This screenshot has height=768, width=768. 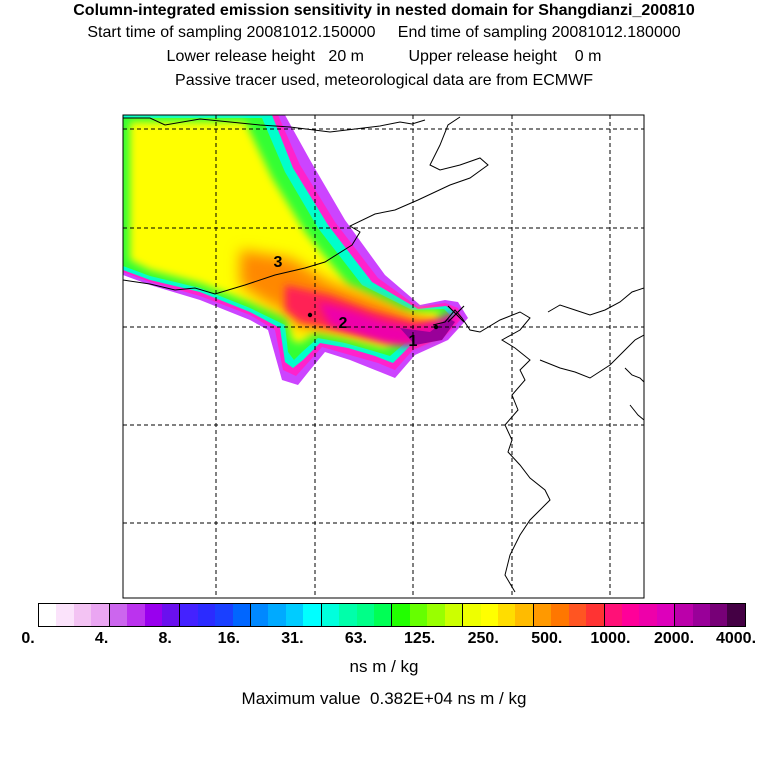 What do you see at coordinates (310, 315) in the screenshot?
I see `cluster-2-marker` at bounding box center [310, 315].